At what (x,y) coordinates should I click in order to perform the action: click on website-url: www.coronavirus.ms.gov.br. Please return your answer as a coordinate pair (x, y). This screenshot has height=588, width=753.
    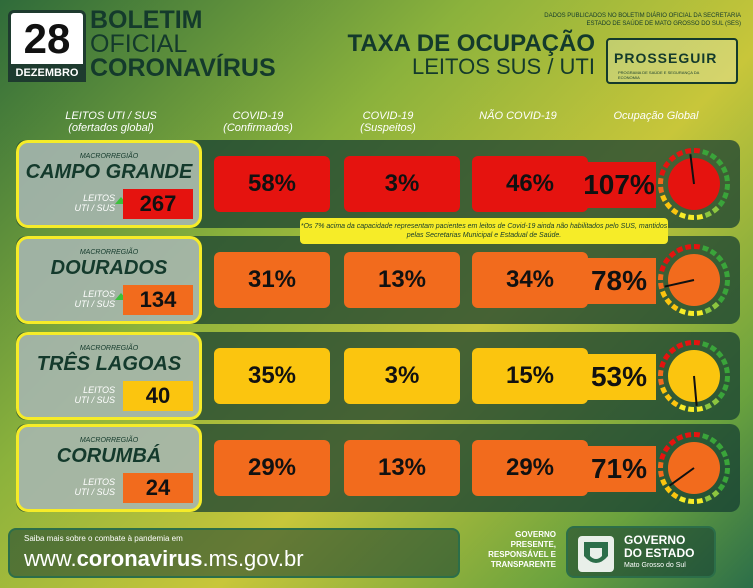
    Looking at the image, I should click on (164, 558).